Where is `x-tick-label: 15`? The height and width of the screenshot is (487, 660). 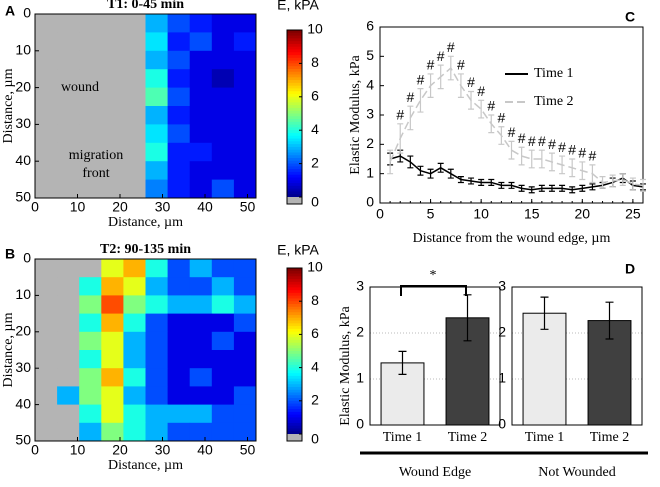 x-tick-label: 15 is located at coordinates (532, 214).